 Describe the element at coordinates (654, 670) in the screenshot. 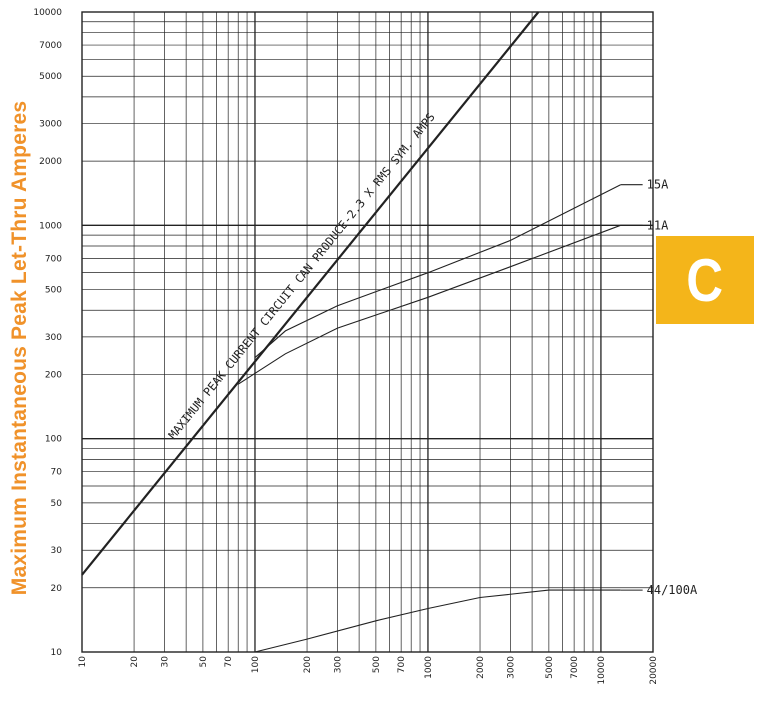

I see `x-tick-label: 20000` at that location.